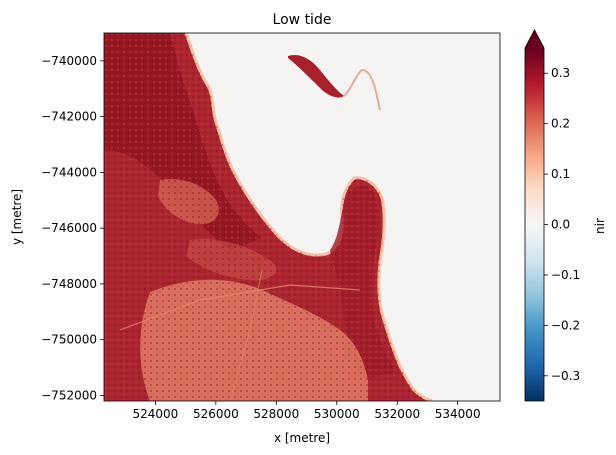 The image size is (616, 455). I want to click on colorbar-tick-label: −0.2, so click(565, 325).